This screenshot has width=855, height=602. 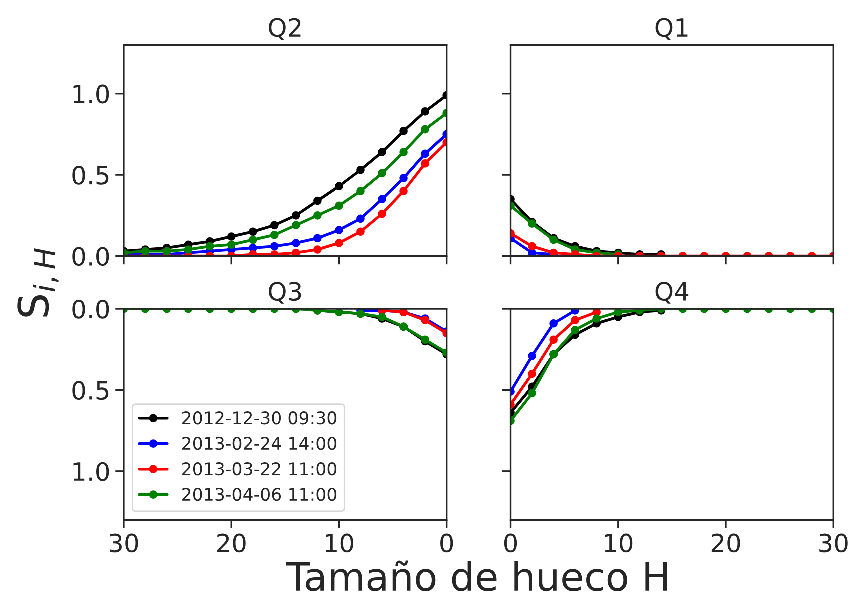 What do you see at coordinates (285, 29) in the screenshot?
I see `chart-title: Q2` at bounding box center [285, 29].